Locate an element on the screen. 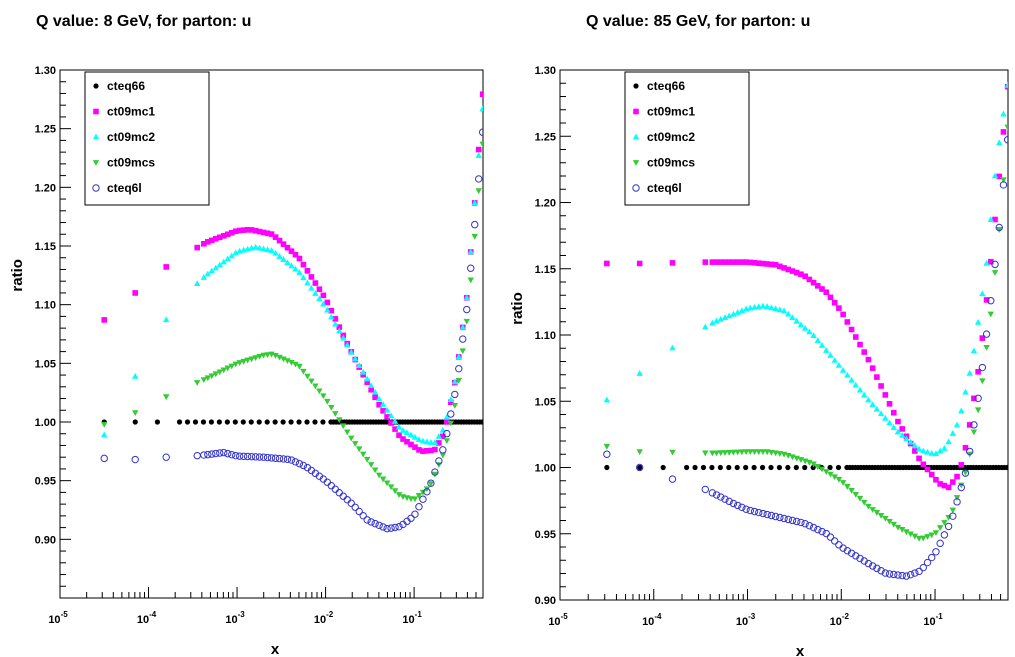 This screenshot has width=1015, height=657. legend-box is located at coordinates (147, 138).